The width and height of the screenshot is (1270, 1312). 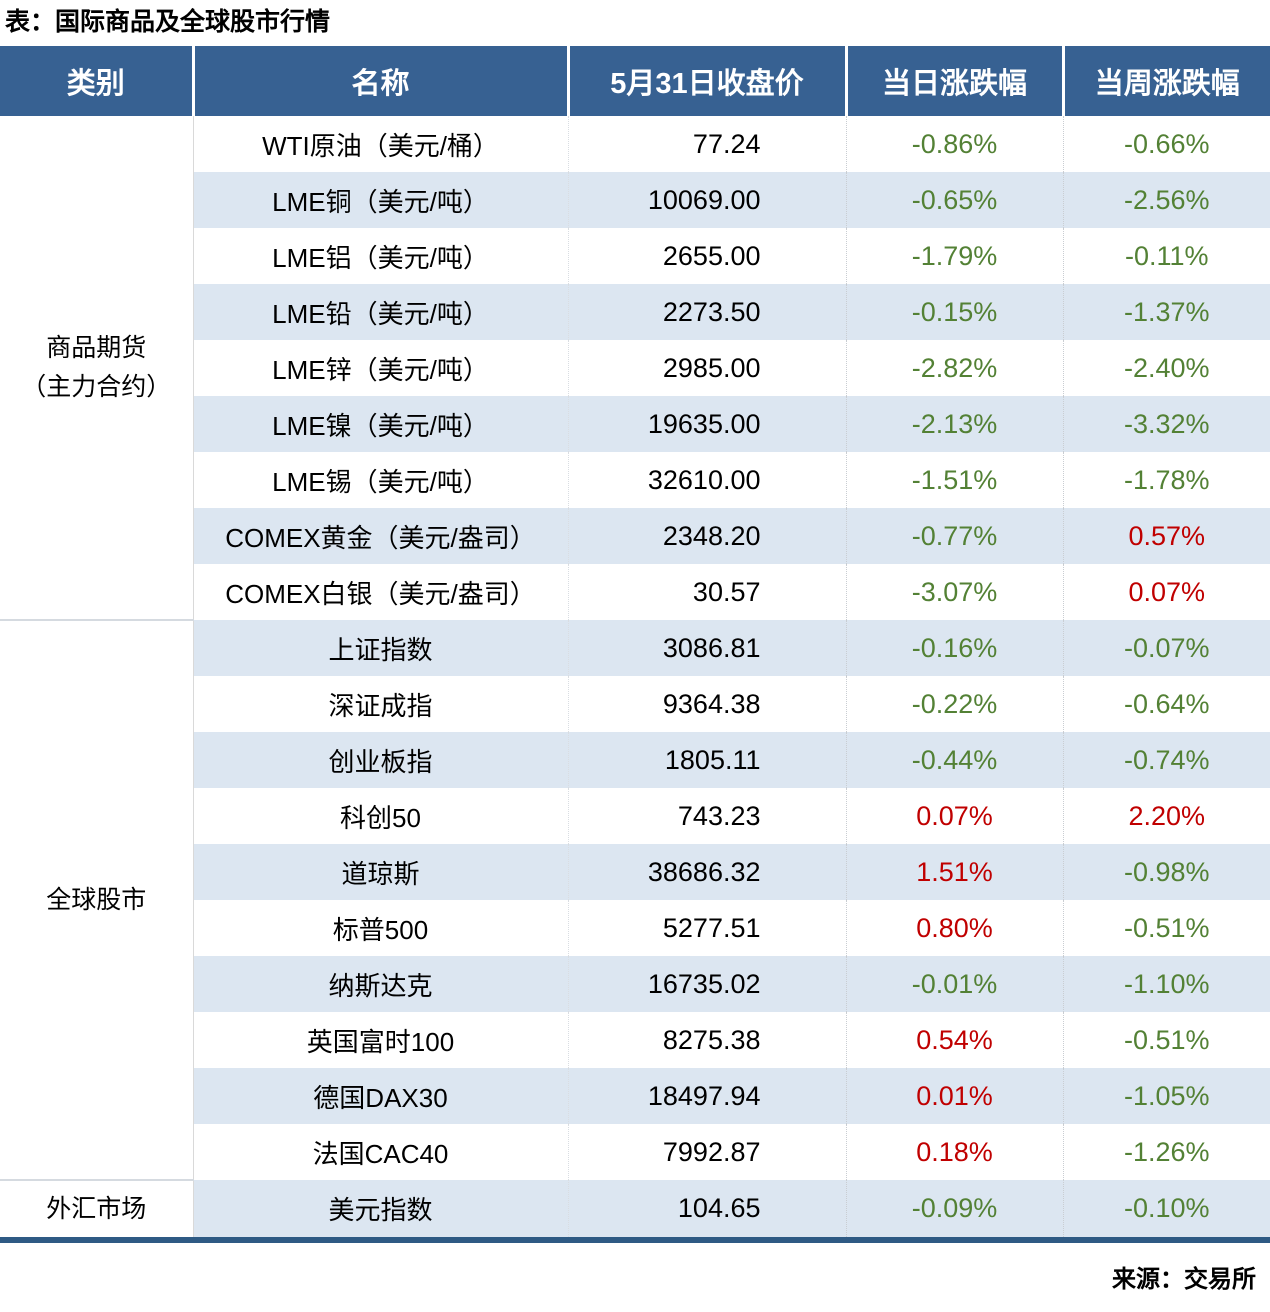 I want to click on week-change: -0.07%, so click(x=1166, y=648).